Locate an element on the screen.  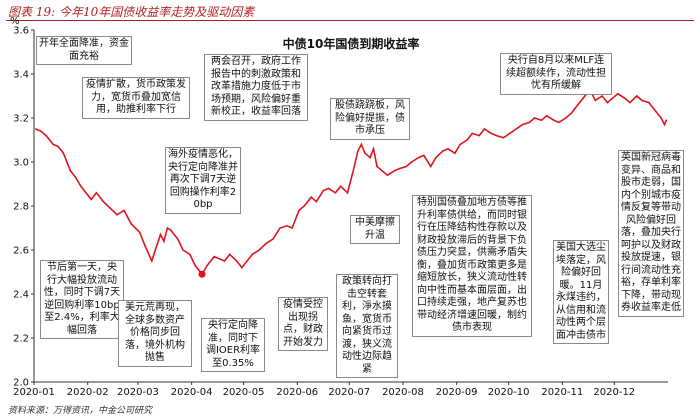
source-note: 资料来源：万得资讯，中金公司研究 is located at coordinates (80, 411).